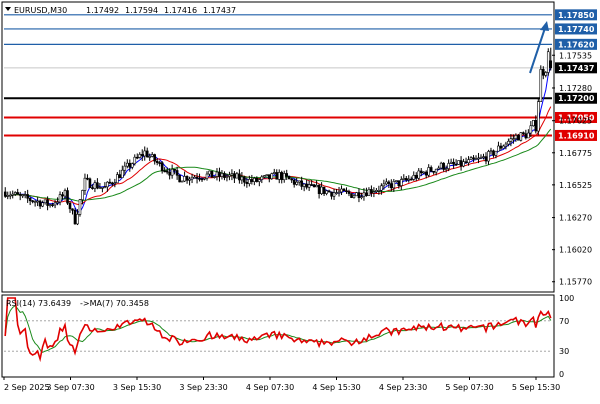 This screenshot has width=600, height=404. Describe the element at coordinates (576, 135) in the screenshot. I see `price-level-label: 1.16910` at that location.